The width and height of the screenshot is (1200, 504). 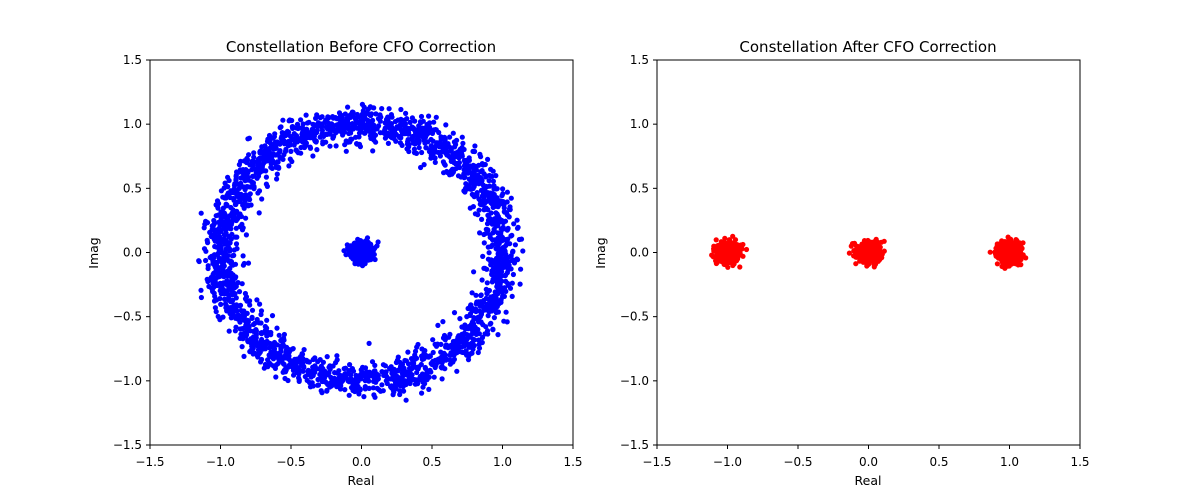 I want to click on y-axis-ticks: −1.5 −1.0 −0.5 0.0 0.5 1.0 1.5, so click(x=638, y=252).